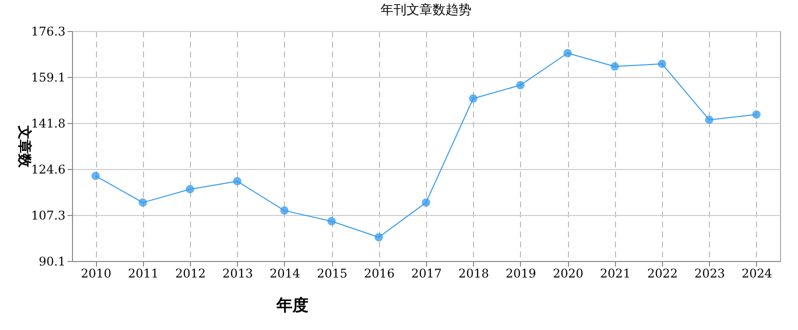  I want to click on y-tick-label: 159.1, so click(48, 77).